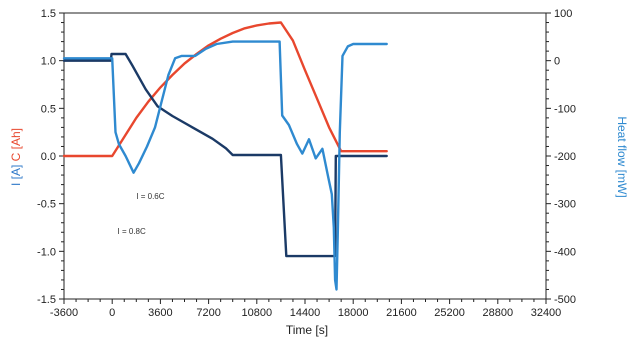  Describe the element at coordinates (112, 313) in the screenshot. I see `x-tick-label: 0` at that location.